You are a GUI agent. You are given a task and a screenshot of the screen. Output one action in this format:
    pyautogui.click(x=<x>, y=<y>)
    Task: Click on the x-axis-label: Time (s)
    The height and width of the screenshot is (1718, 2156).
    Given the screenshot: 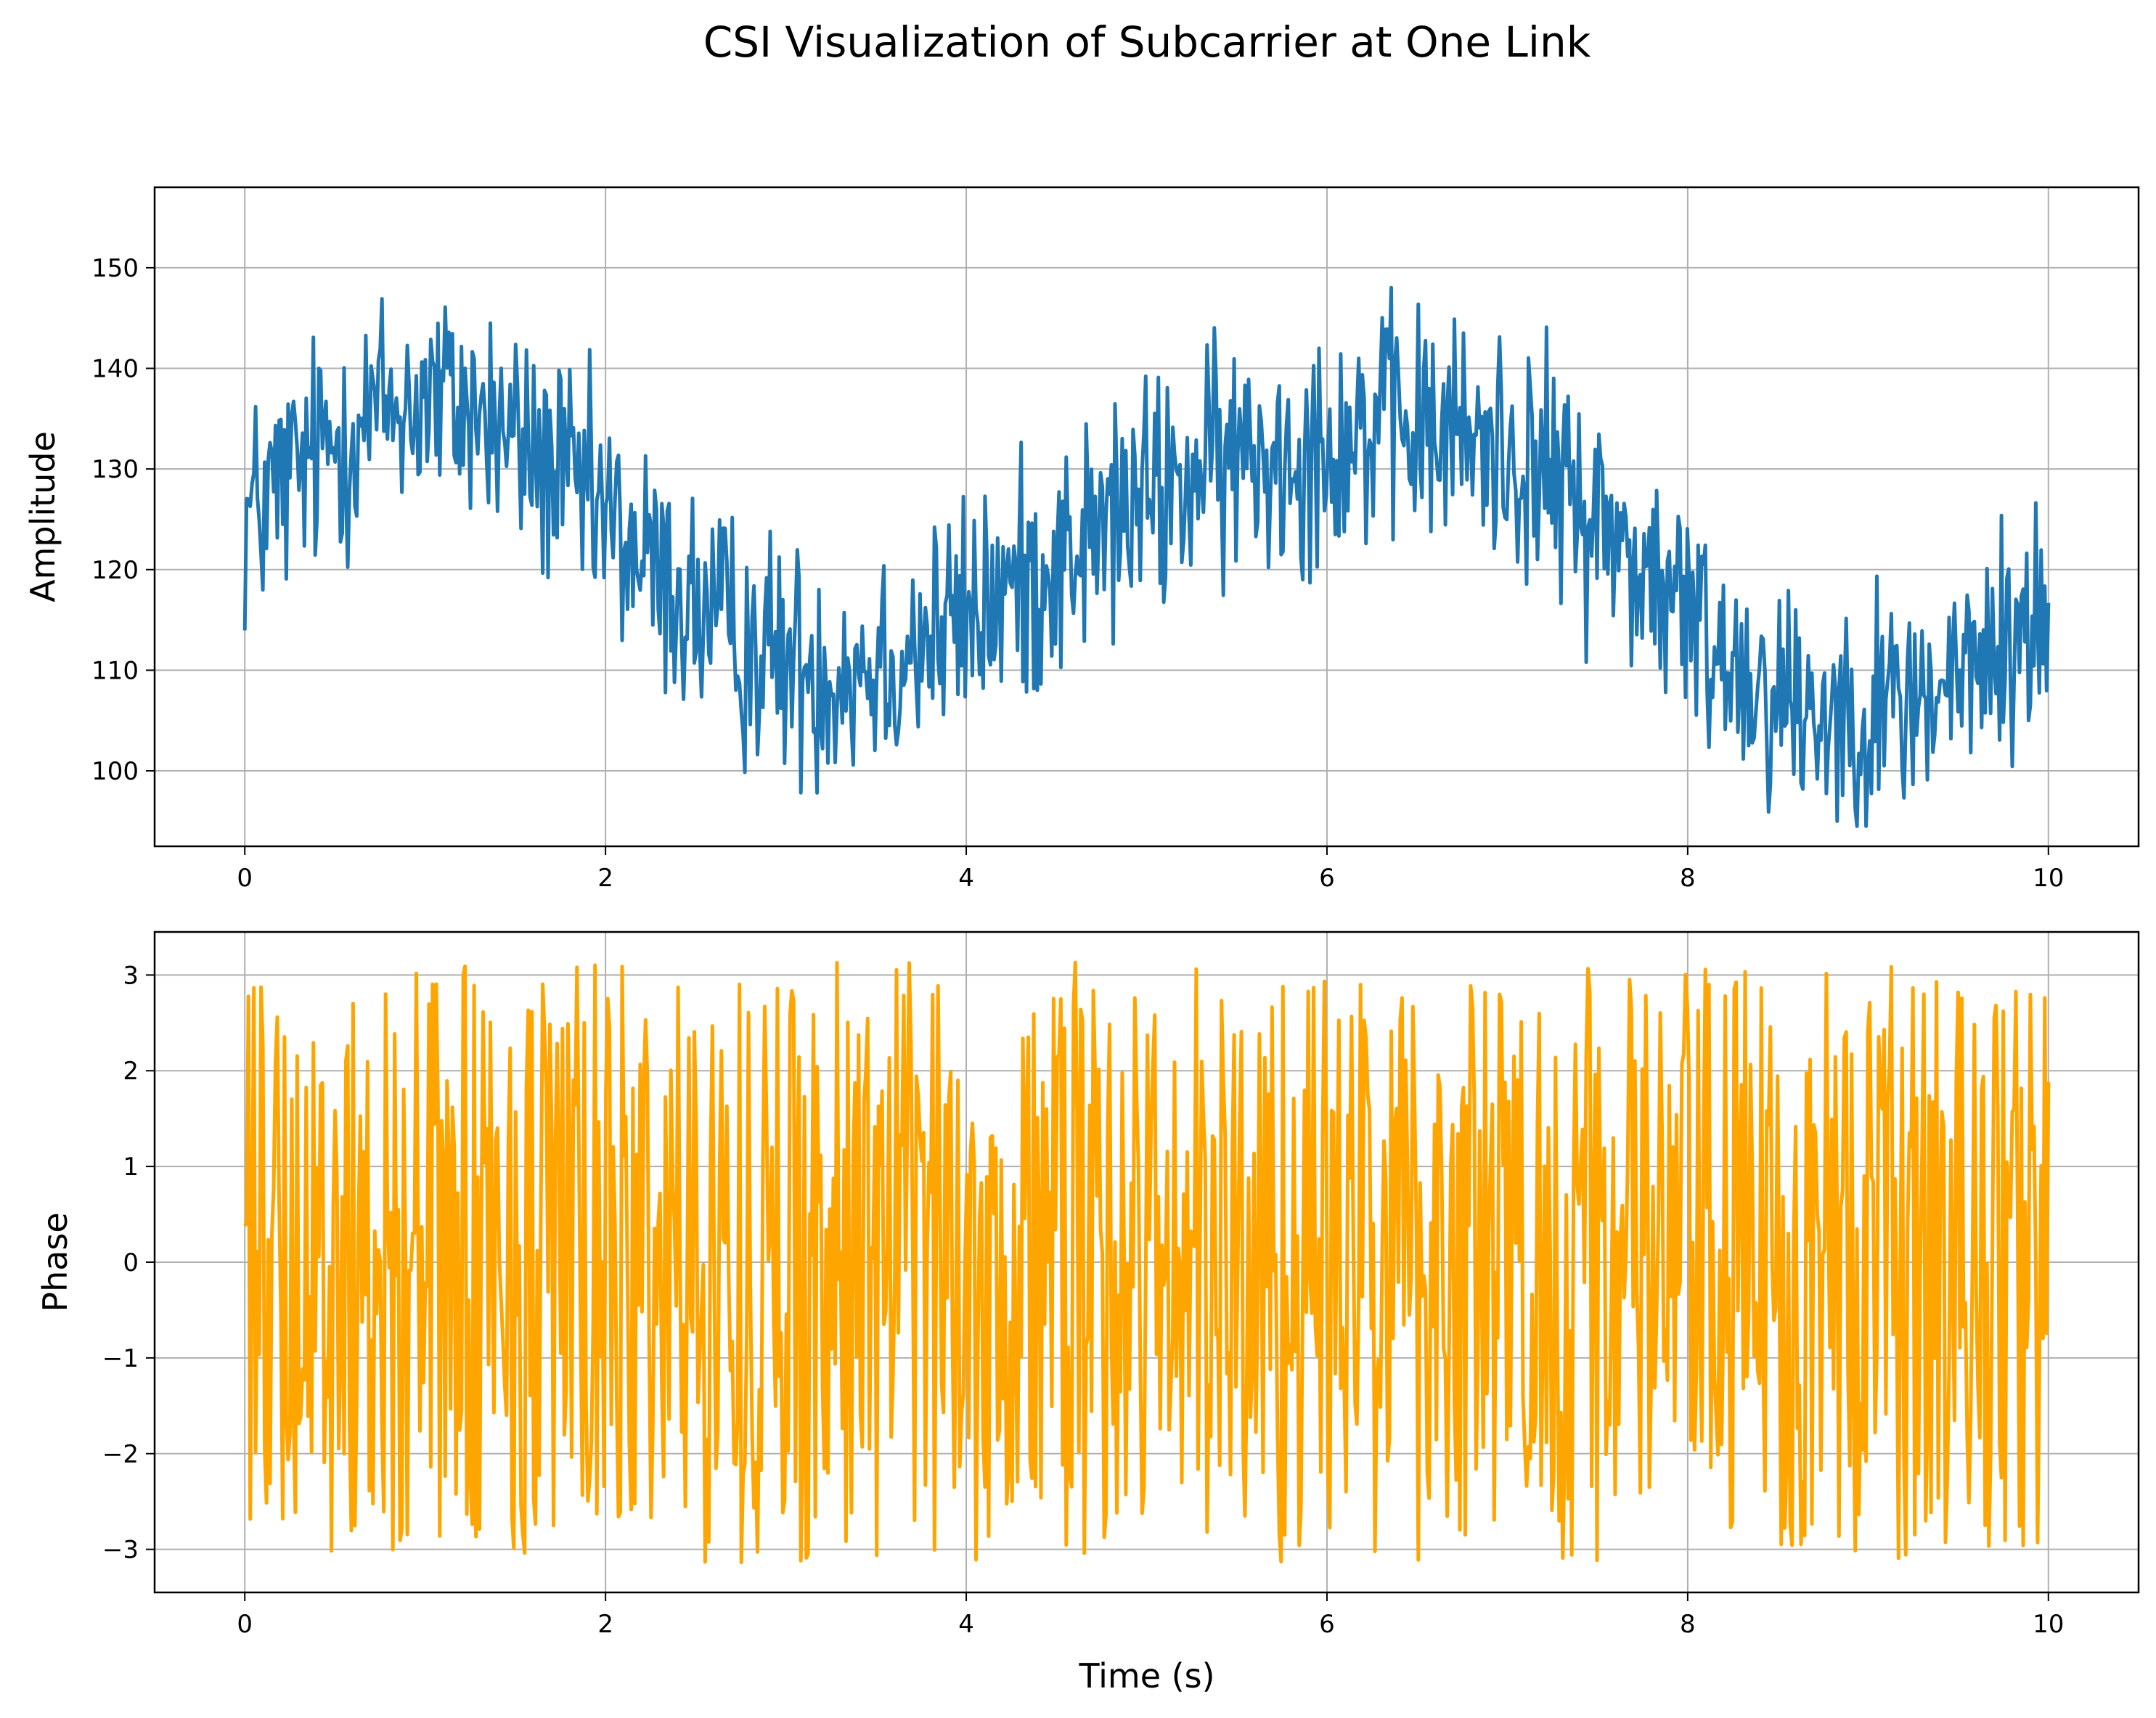 What is the action you would take?
    pyautogui.click(x=1146, y=1675)
    